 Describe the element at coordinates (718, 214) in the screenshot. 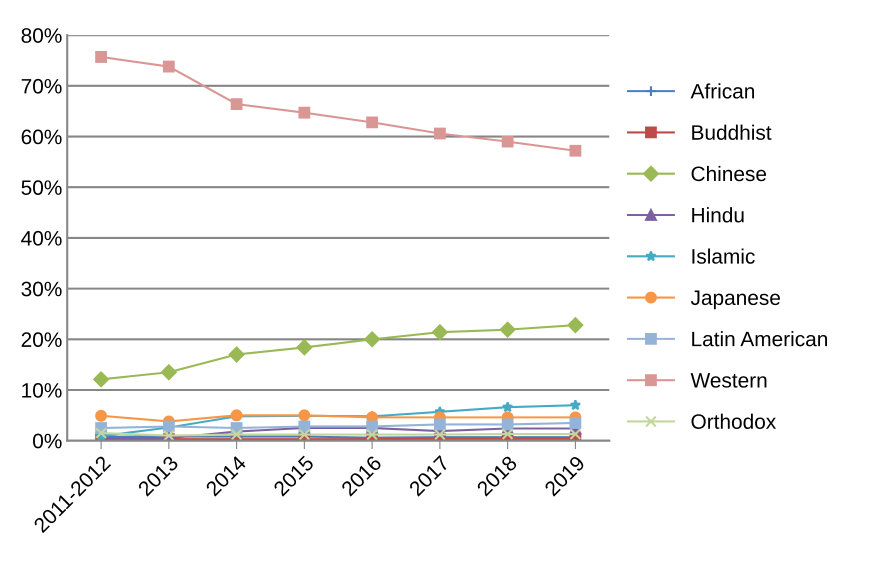

I see `legend-label: Hindu` at that location.